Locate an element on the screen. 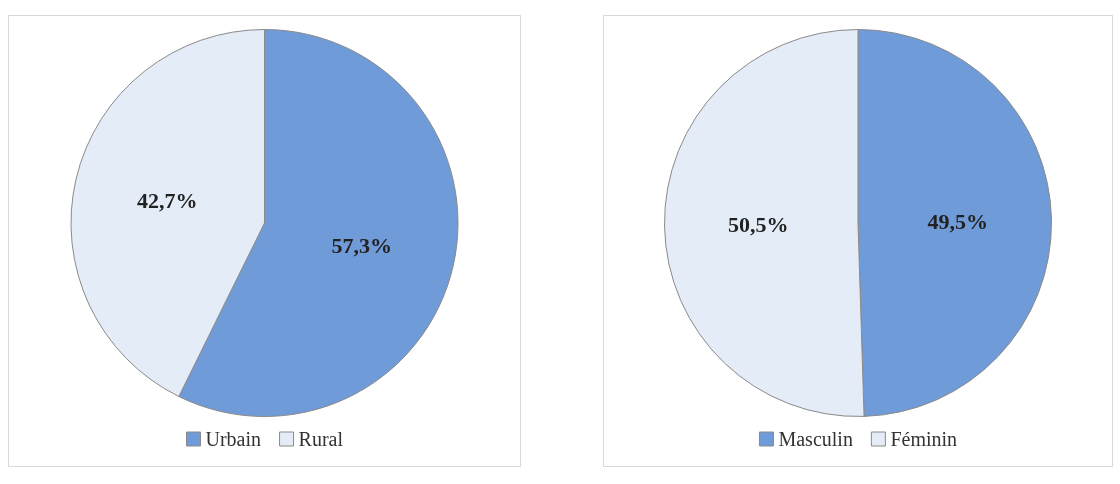 Image resolution: width=1120 pixels, height=484 pixels. data-label: 57,3% is located at coordinates (361, 246).